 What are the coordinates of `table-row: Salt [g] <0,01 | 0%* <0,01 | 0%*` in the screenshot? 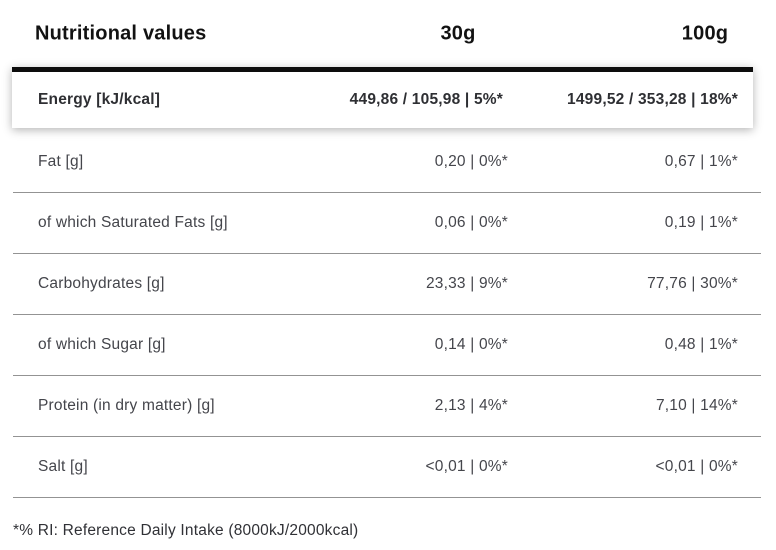 It's located at (387, 467).